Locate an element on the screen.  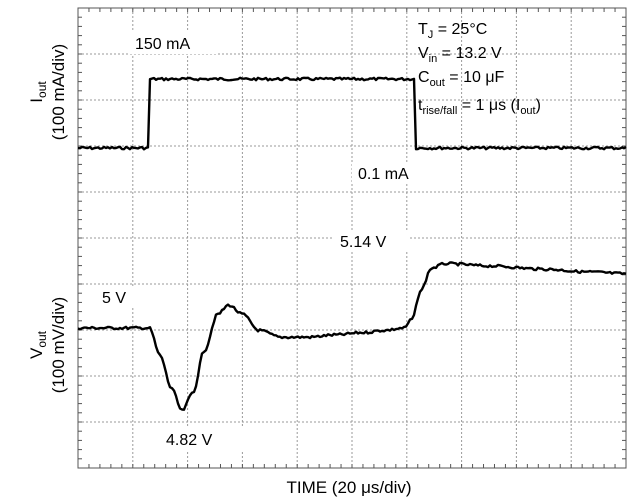
condition-cout: Cout = 10 μF is located at coordinates (461, 79).